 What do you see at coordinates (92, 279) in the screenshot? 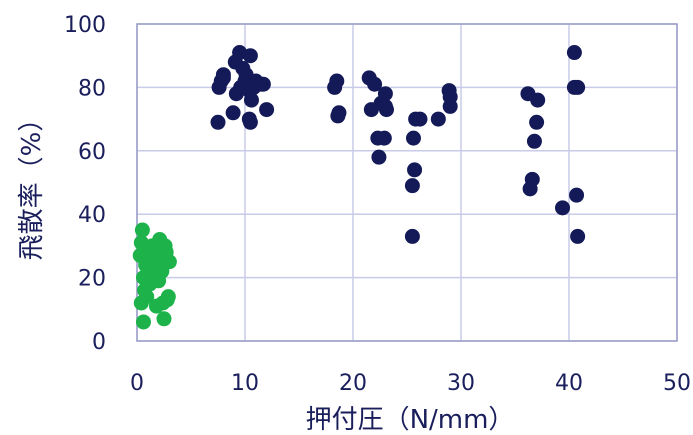
I see `y-tick-label: 20` at bounding box center [92, 279].